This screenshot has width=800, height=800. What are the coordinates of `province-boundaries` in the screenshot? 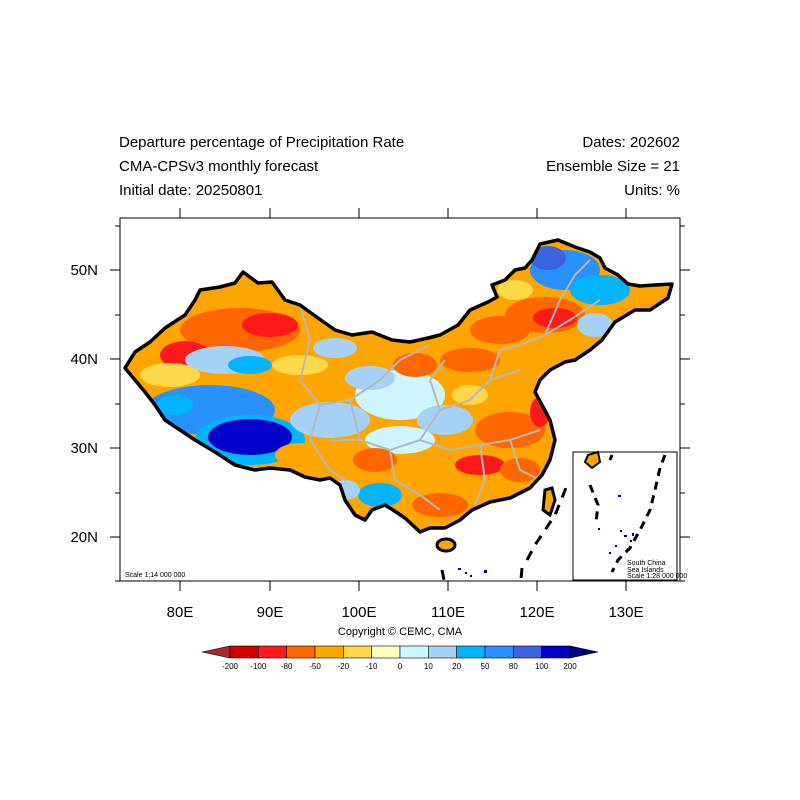 It's located at (449, 385).